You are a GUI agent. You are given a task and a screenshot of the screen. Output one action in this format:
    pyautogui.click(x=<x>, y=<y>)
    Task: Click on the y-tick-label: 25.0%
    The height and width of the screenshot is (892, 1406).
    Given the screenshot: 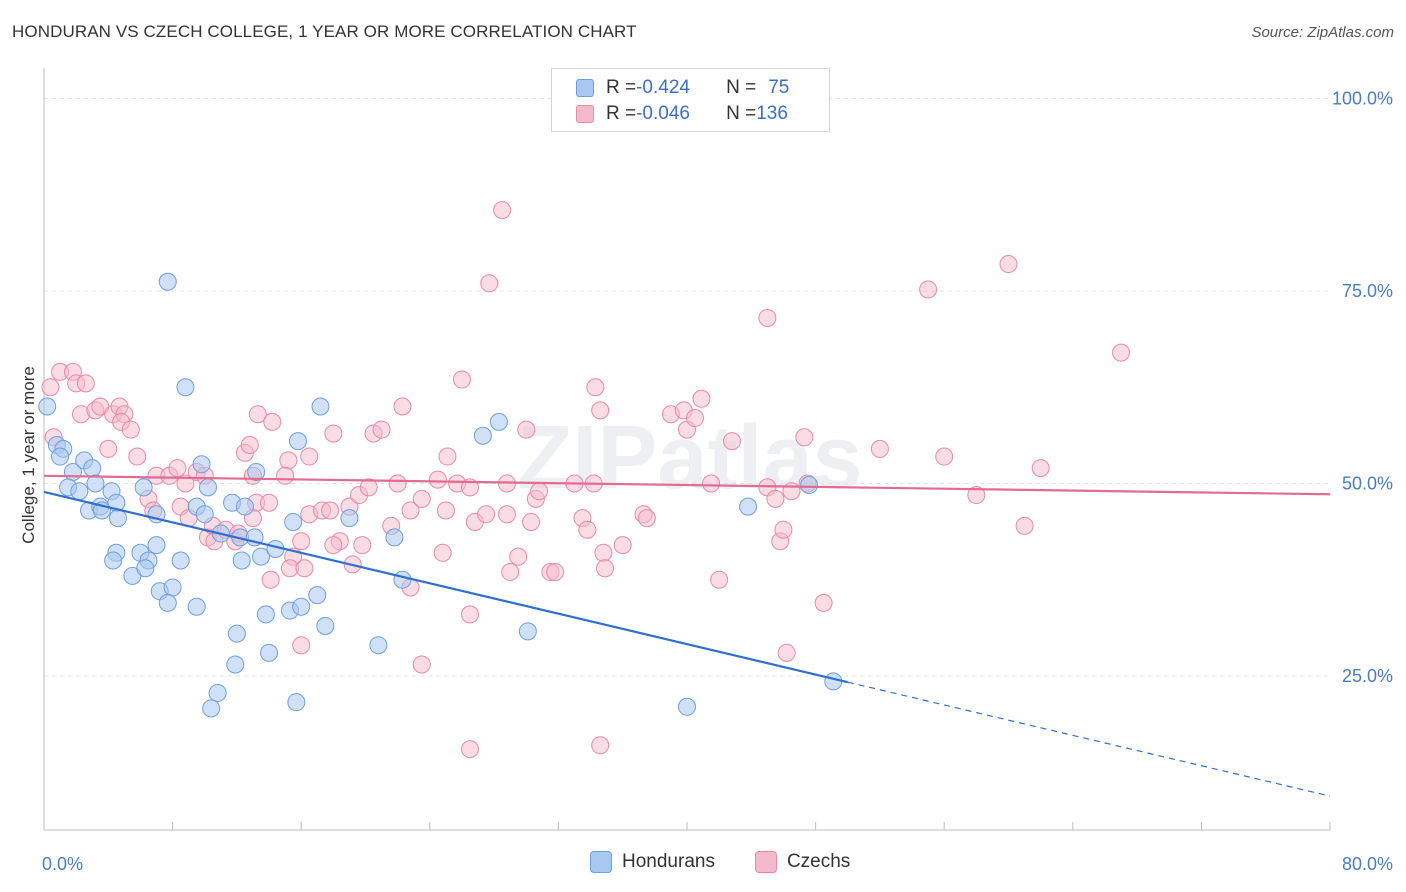 What is the action you would take?
    pyautogui.click(x=1367, y=676)
    